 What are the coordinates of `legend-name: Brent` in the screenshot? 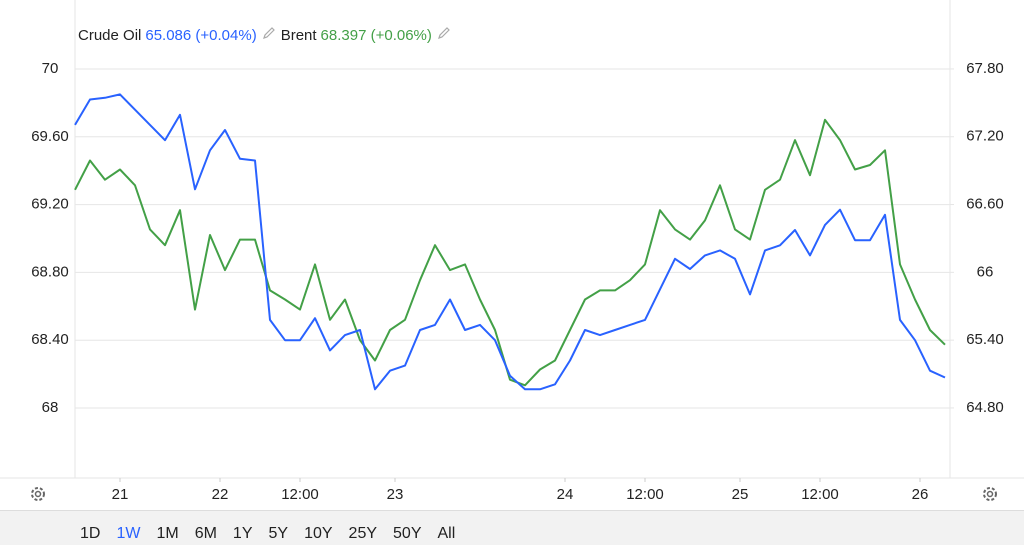 It's located at (298, 35).